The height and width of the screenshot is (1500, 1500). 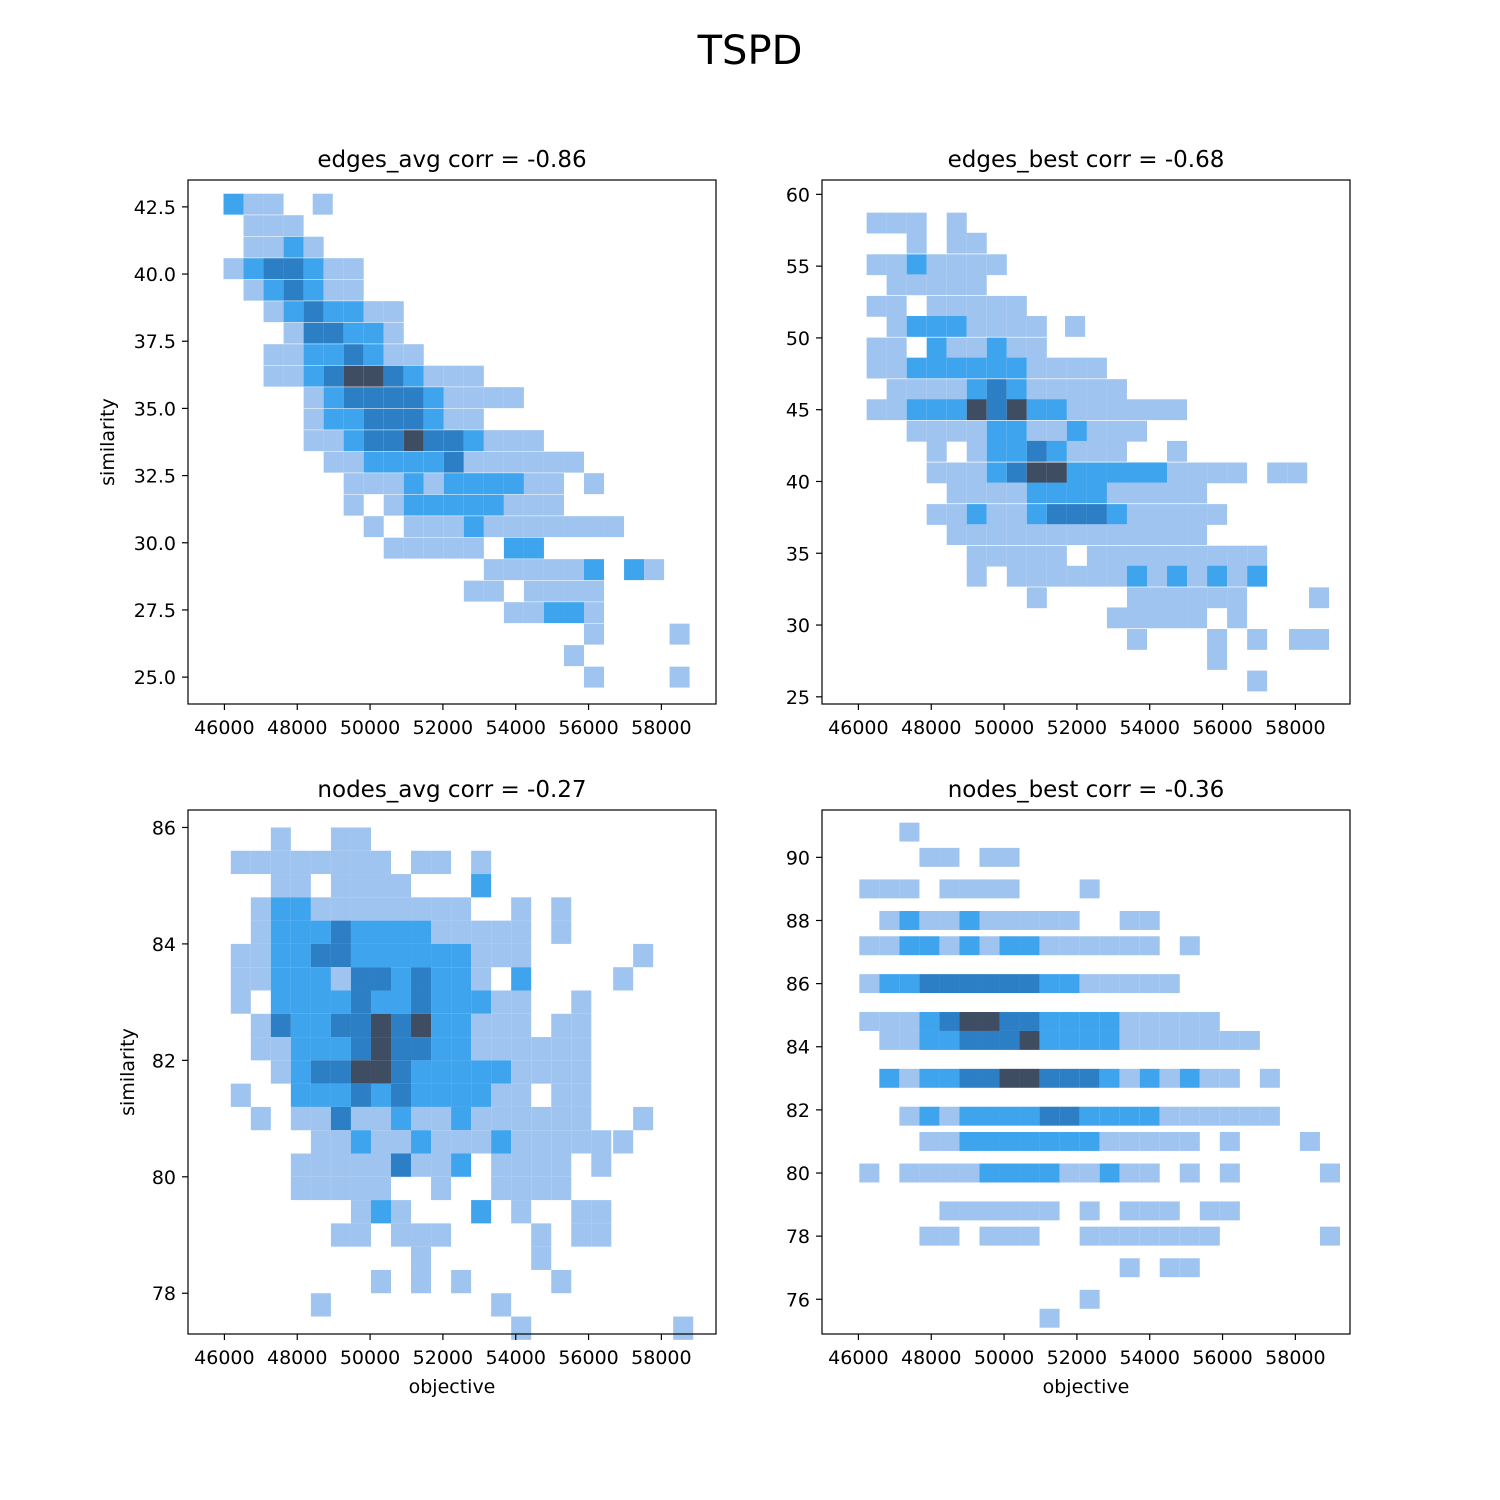 I want to click on y-tick-label: 80, so click(x=798, y=1174).